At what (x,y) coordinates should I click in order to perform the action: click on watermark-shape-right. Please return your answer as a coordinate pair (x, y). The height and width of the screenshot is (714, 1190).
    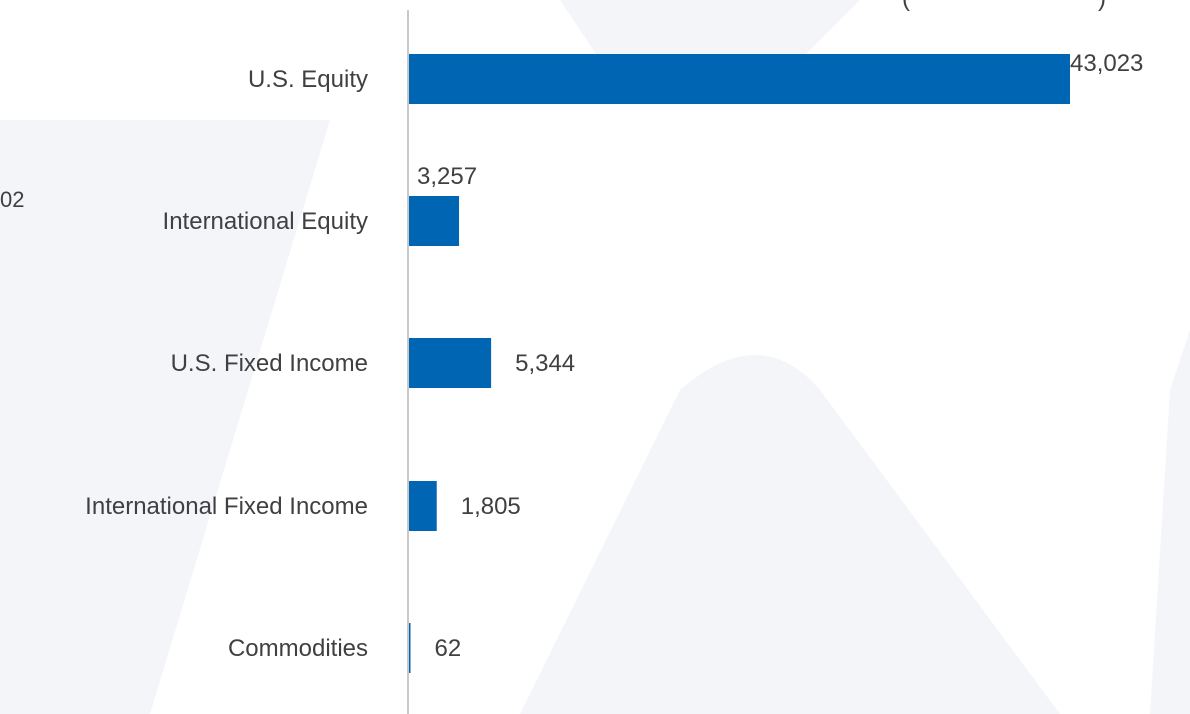
    Looking at the image, I should click on (1170, 522).